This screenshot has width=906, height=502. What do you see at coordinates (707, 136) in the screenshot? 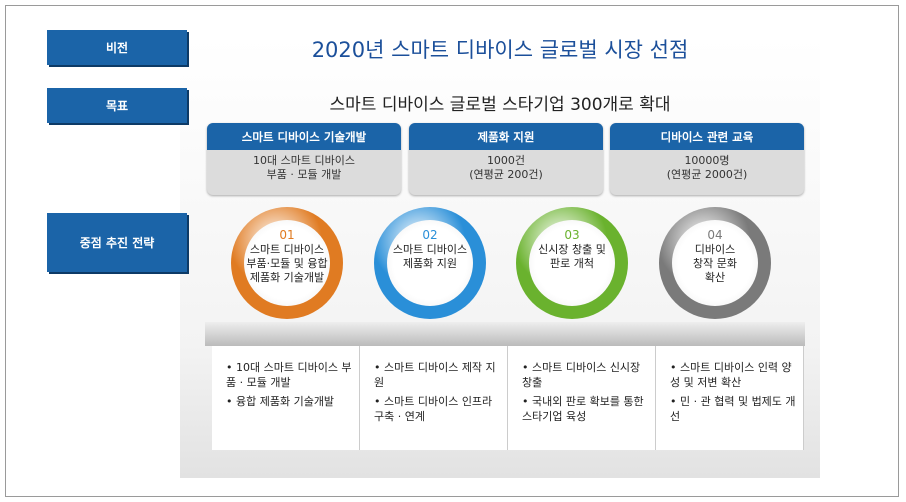
I see `target-header: 디바이스 관련 교육` at bounding box center [707, 136].